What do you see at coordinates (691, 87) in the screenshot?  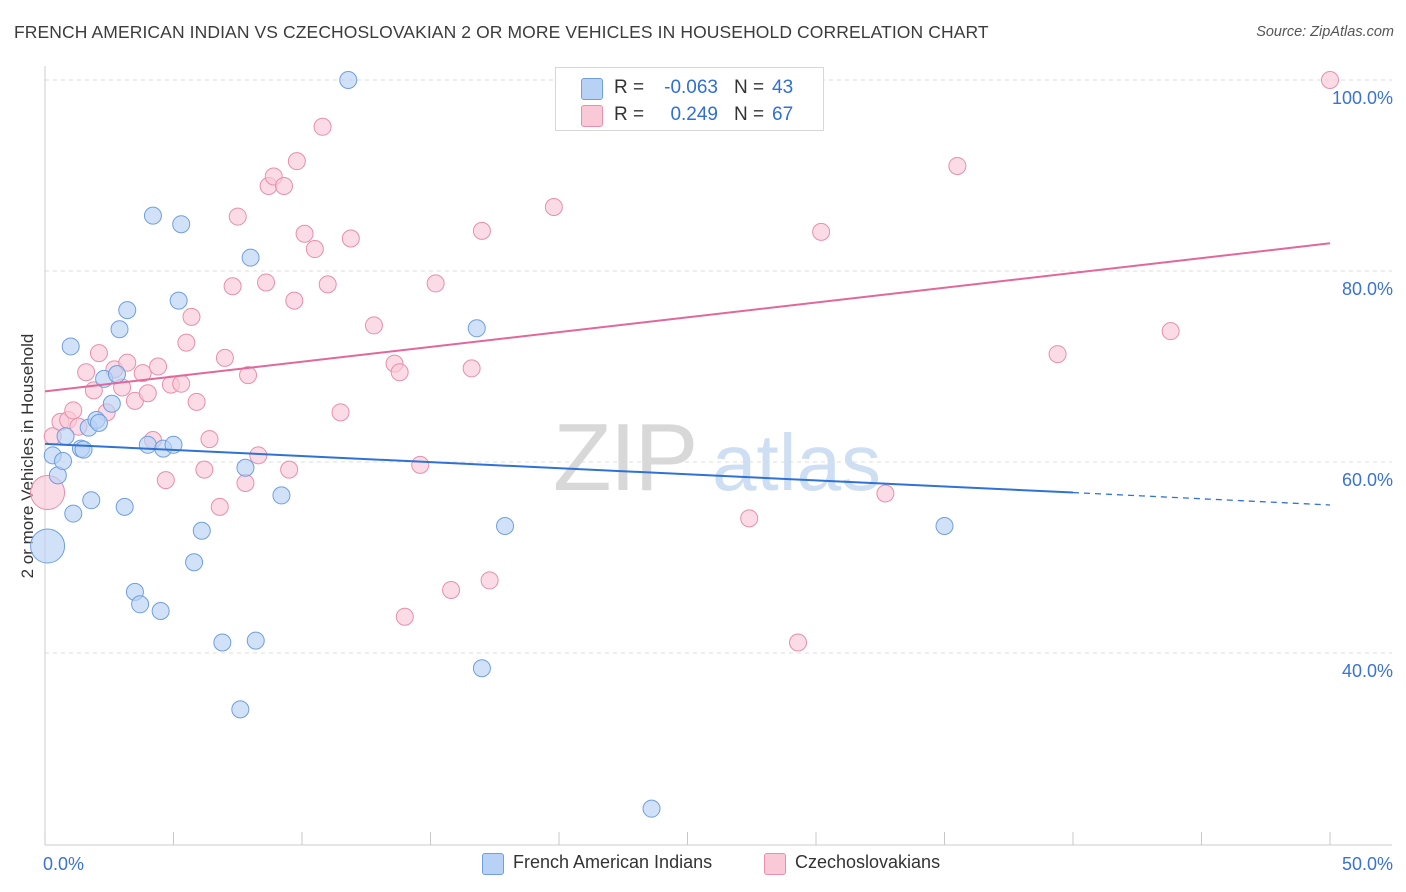 I see `legend-r-value: -0.063` at bounding box center [691, 87].